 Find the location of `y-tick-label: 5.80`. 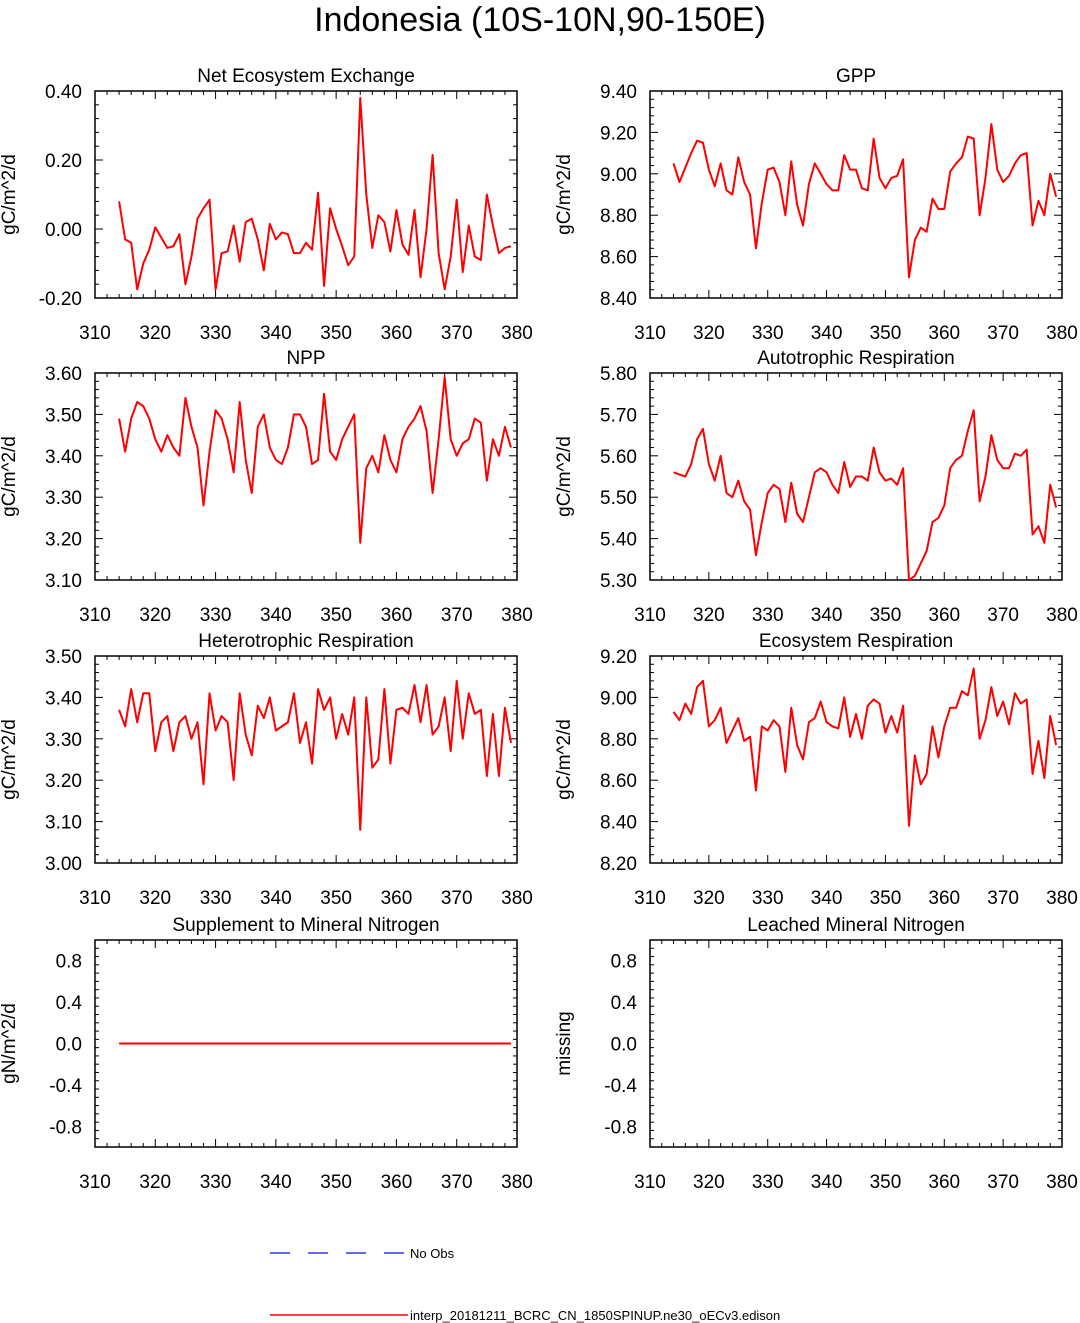

y-tick-label: 5.80 is located at coordinates (618, 374).